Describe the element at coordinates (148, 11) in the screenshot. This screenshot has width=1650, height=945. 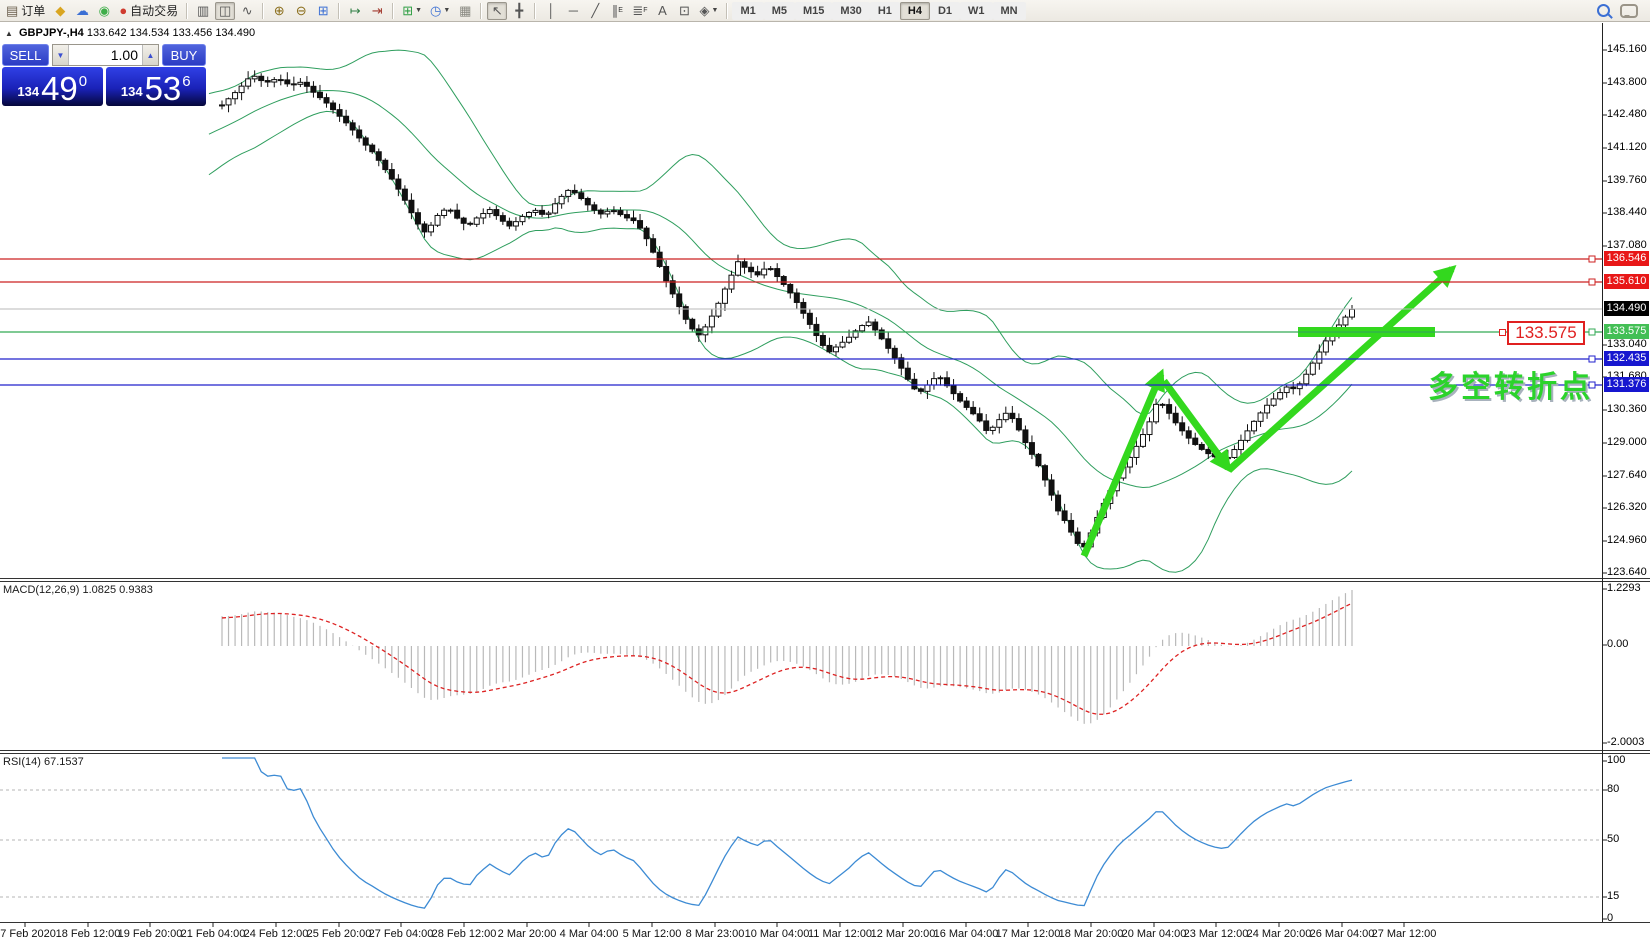
I see `autotrade-button: ● 自动交易` at that location.